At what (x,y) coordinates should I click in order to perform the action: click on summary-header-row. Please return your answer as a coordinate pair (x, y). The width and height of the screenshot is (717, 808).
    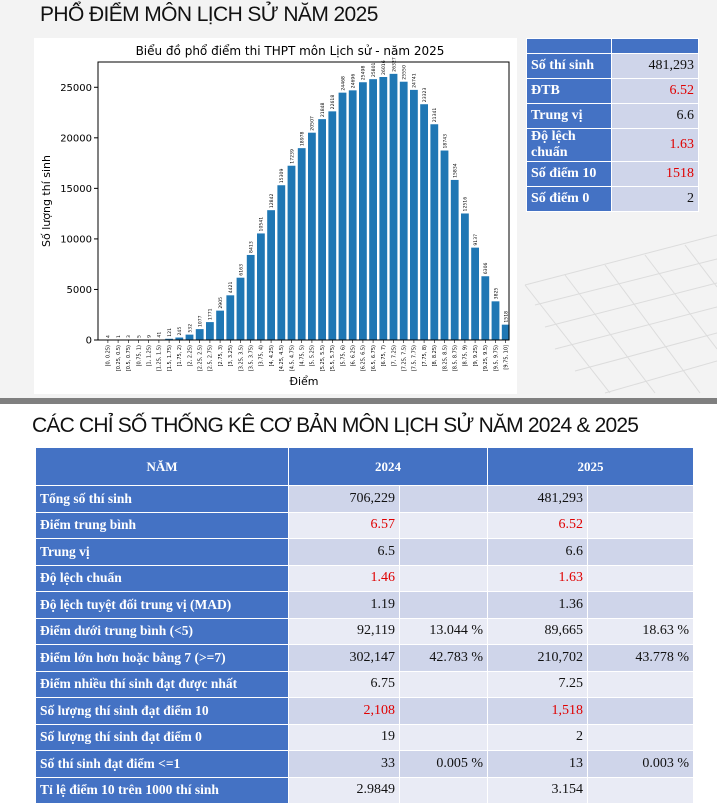
    Looking at the image, I should click on (613, 46).